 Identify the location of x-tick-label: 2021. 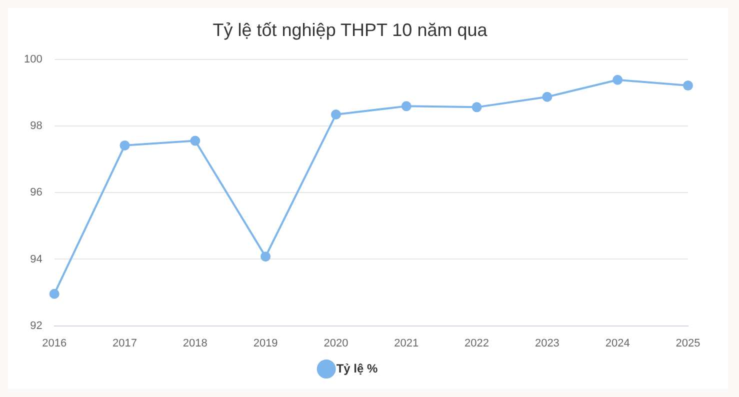
(406, 343).